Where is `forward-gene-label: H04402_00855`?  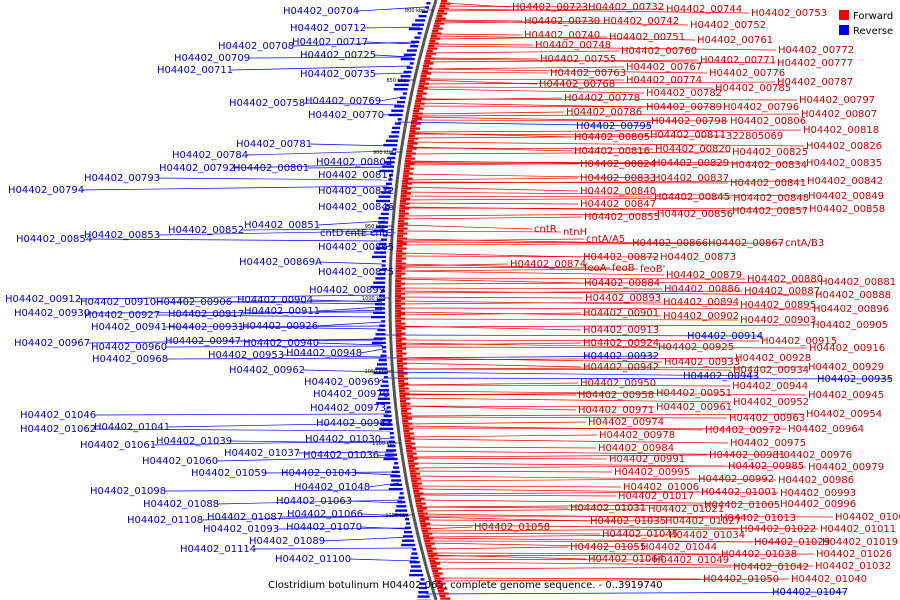 forward-gene-label: H04402_00855 is located at coordinates (622, 217).